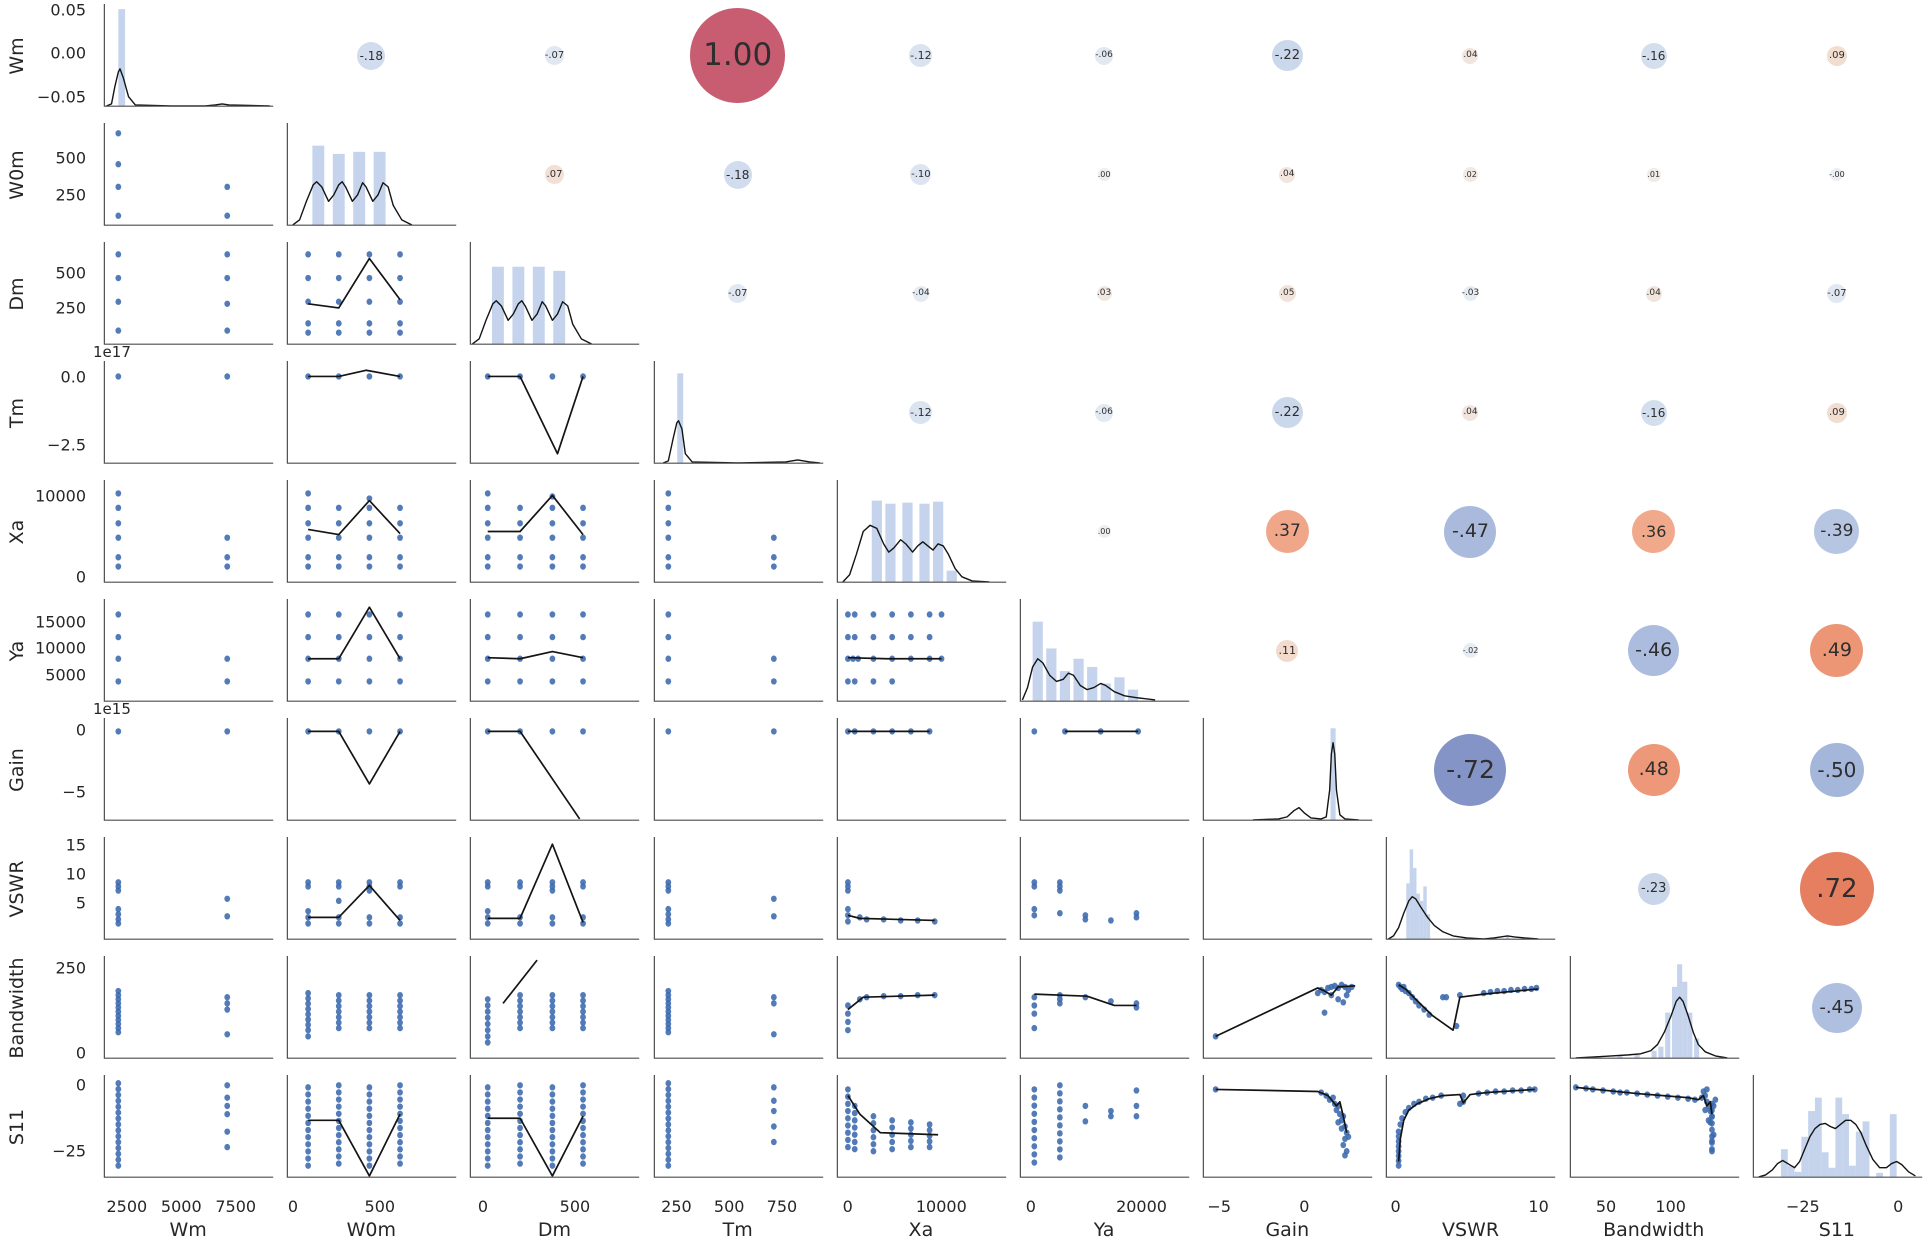  What do you see at coordinates (45, 1009) in the screenshot?
I see `y-axis-Bandwidth: Bandwidth 250 0` at bounding box center [45, 1009].